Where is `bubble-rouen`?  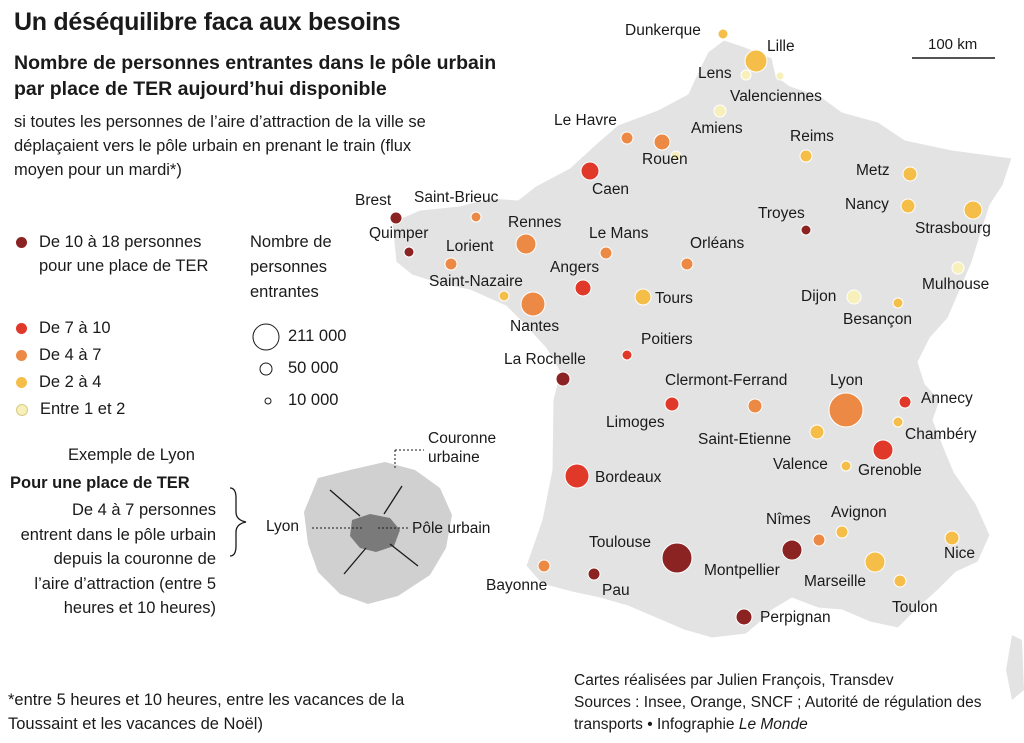
bubble-rouen is located at coordinates (662, 142).